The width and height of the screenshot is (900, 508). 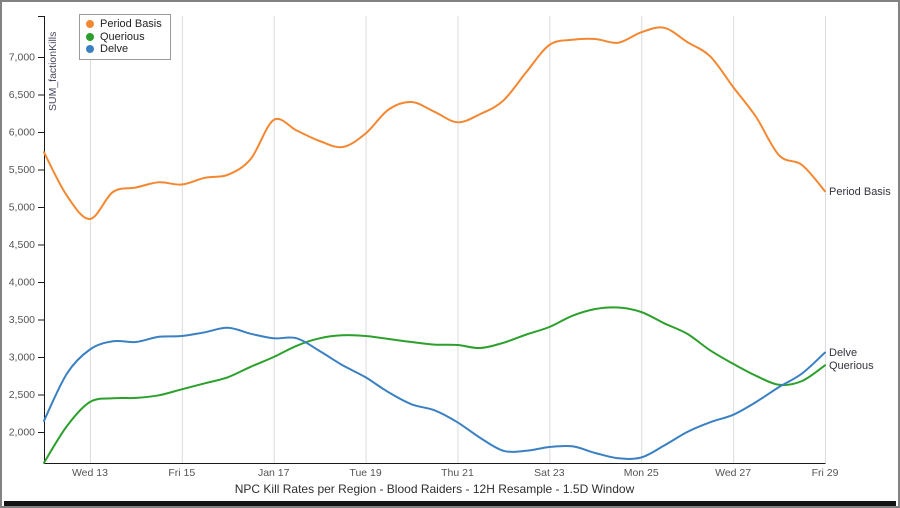 What do you see at coordinates (90, 24) in the screenshot?
I see `period-basis-swatch-icon` at bounding box center [90, 24].